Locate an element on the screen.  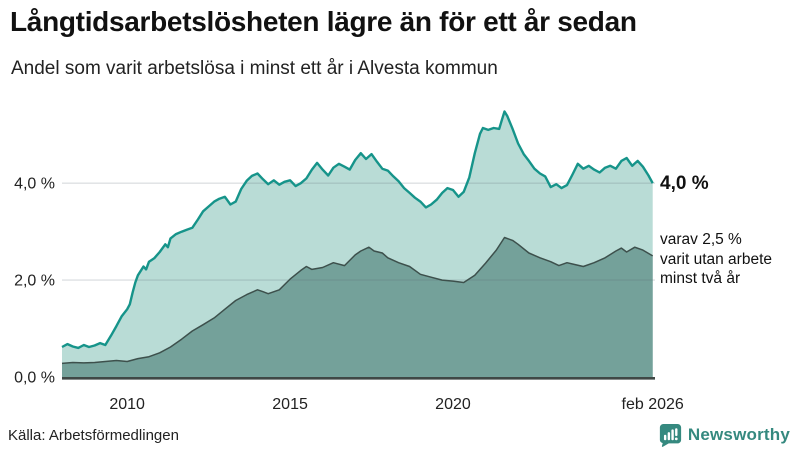
x-tick-label: 2020 is located at coordinates (453, 404).